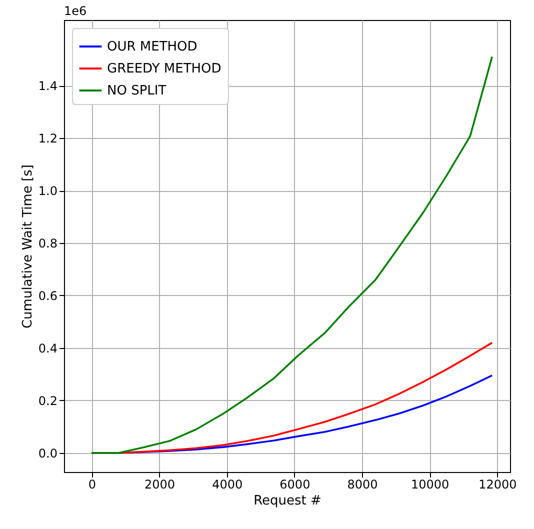 This screenshot has height=529, width=534. What do you see at coordinates (48, 348) in the screenshot?
I see `y-tick-label: 0.4` at bounding box center [48, 348].